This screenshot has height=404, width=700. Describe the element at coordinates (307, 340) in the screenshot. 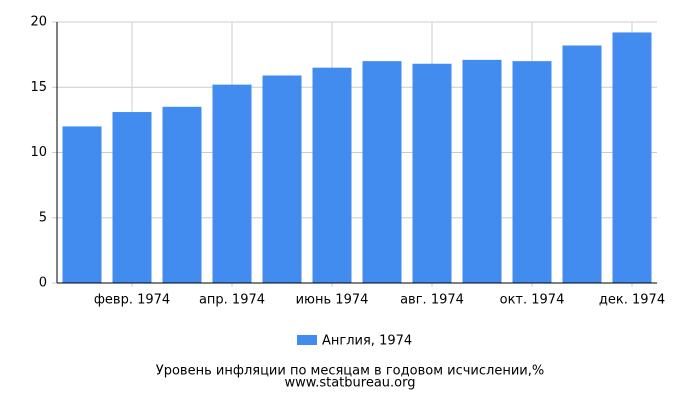

I see `legend-swatch` at that location.